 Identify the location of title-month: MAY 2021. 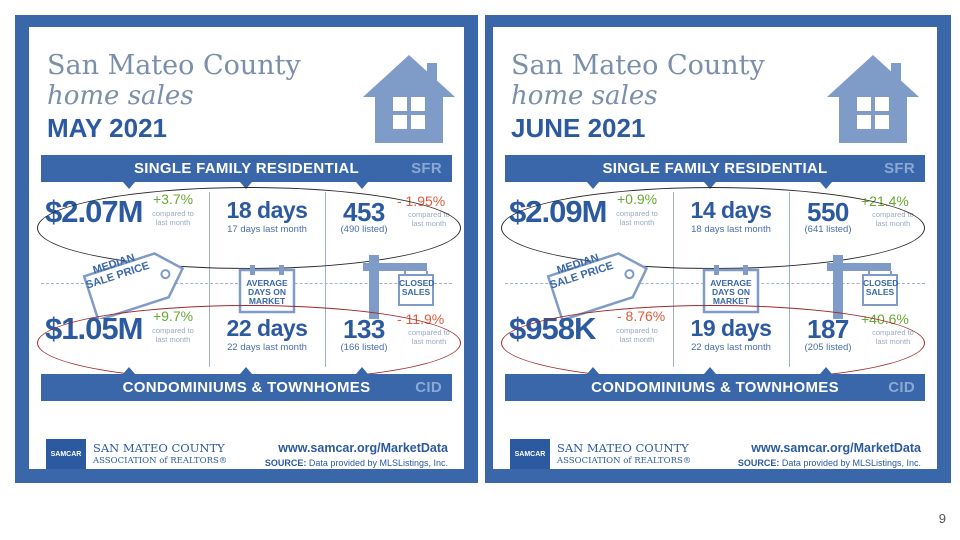
(107, 128).